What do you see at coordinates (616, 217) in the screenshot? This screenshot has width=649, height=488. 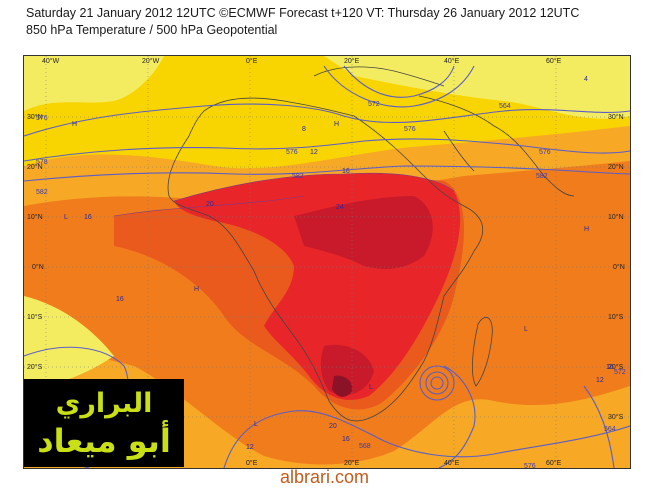 I see `lat-label-right: 10°N` at bounding box center [616, 217].